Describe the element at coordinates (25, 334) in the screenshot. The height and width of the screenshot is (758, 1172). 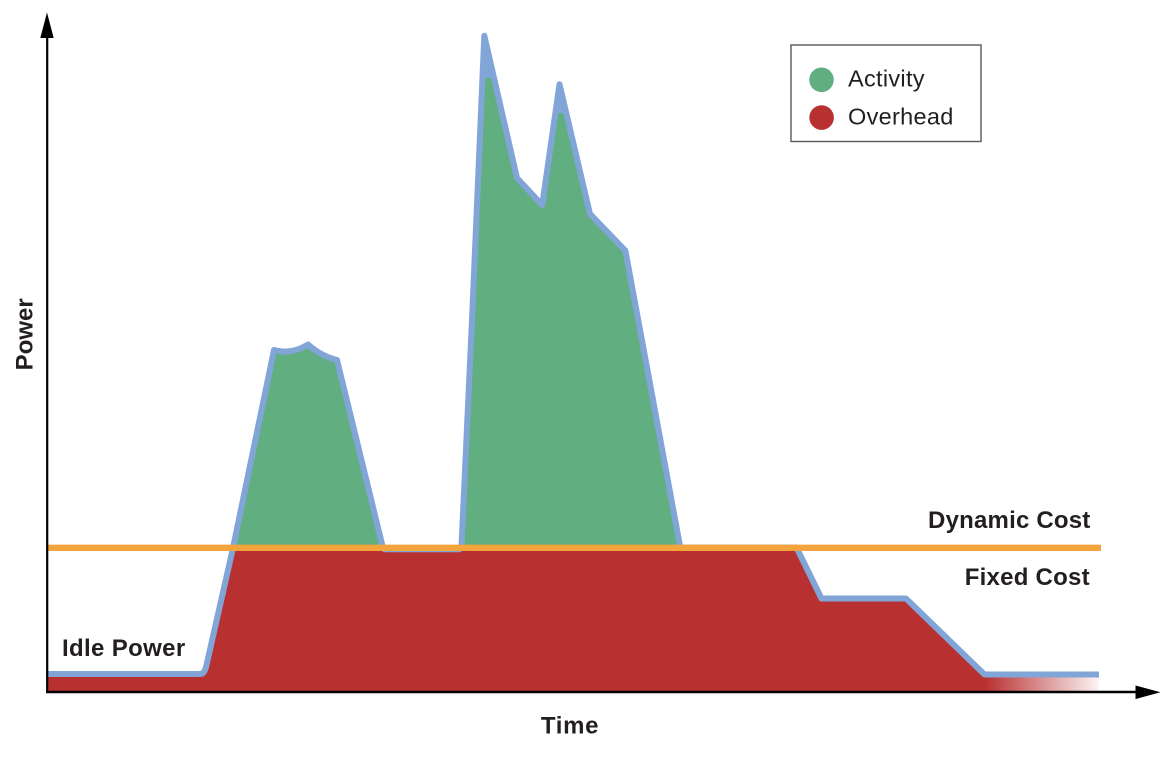
I see `svg-text: Power` at that location.